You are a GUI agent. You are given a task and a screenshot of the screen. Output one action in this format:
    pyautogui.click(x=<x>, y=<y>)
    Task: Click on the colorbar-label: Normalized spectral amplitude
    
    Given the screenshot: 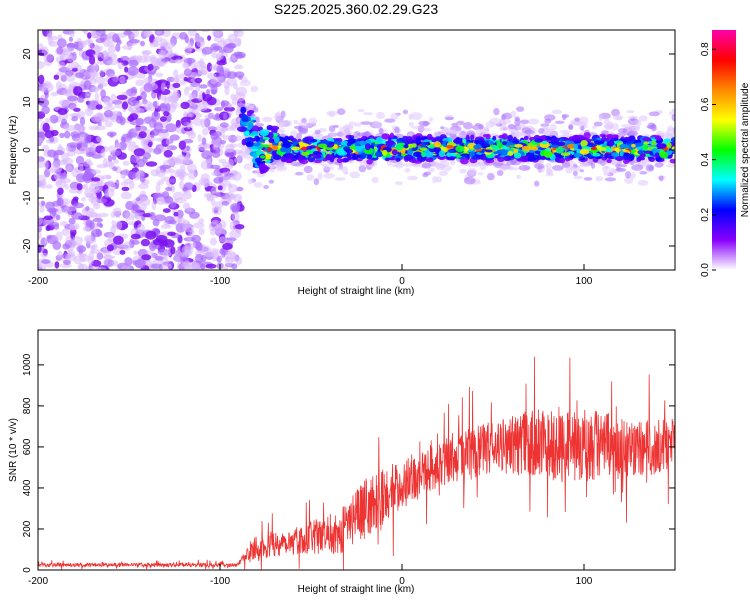 What is the action you would take?
    pyautogui.click(x=745, y=149)
    